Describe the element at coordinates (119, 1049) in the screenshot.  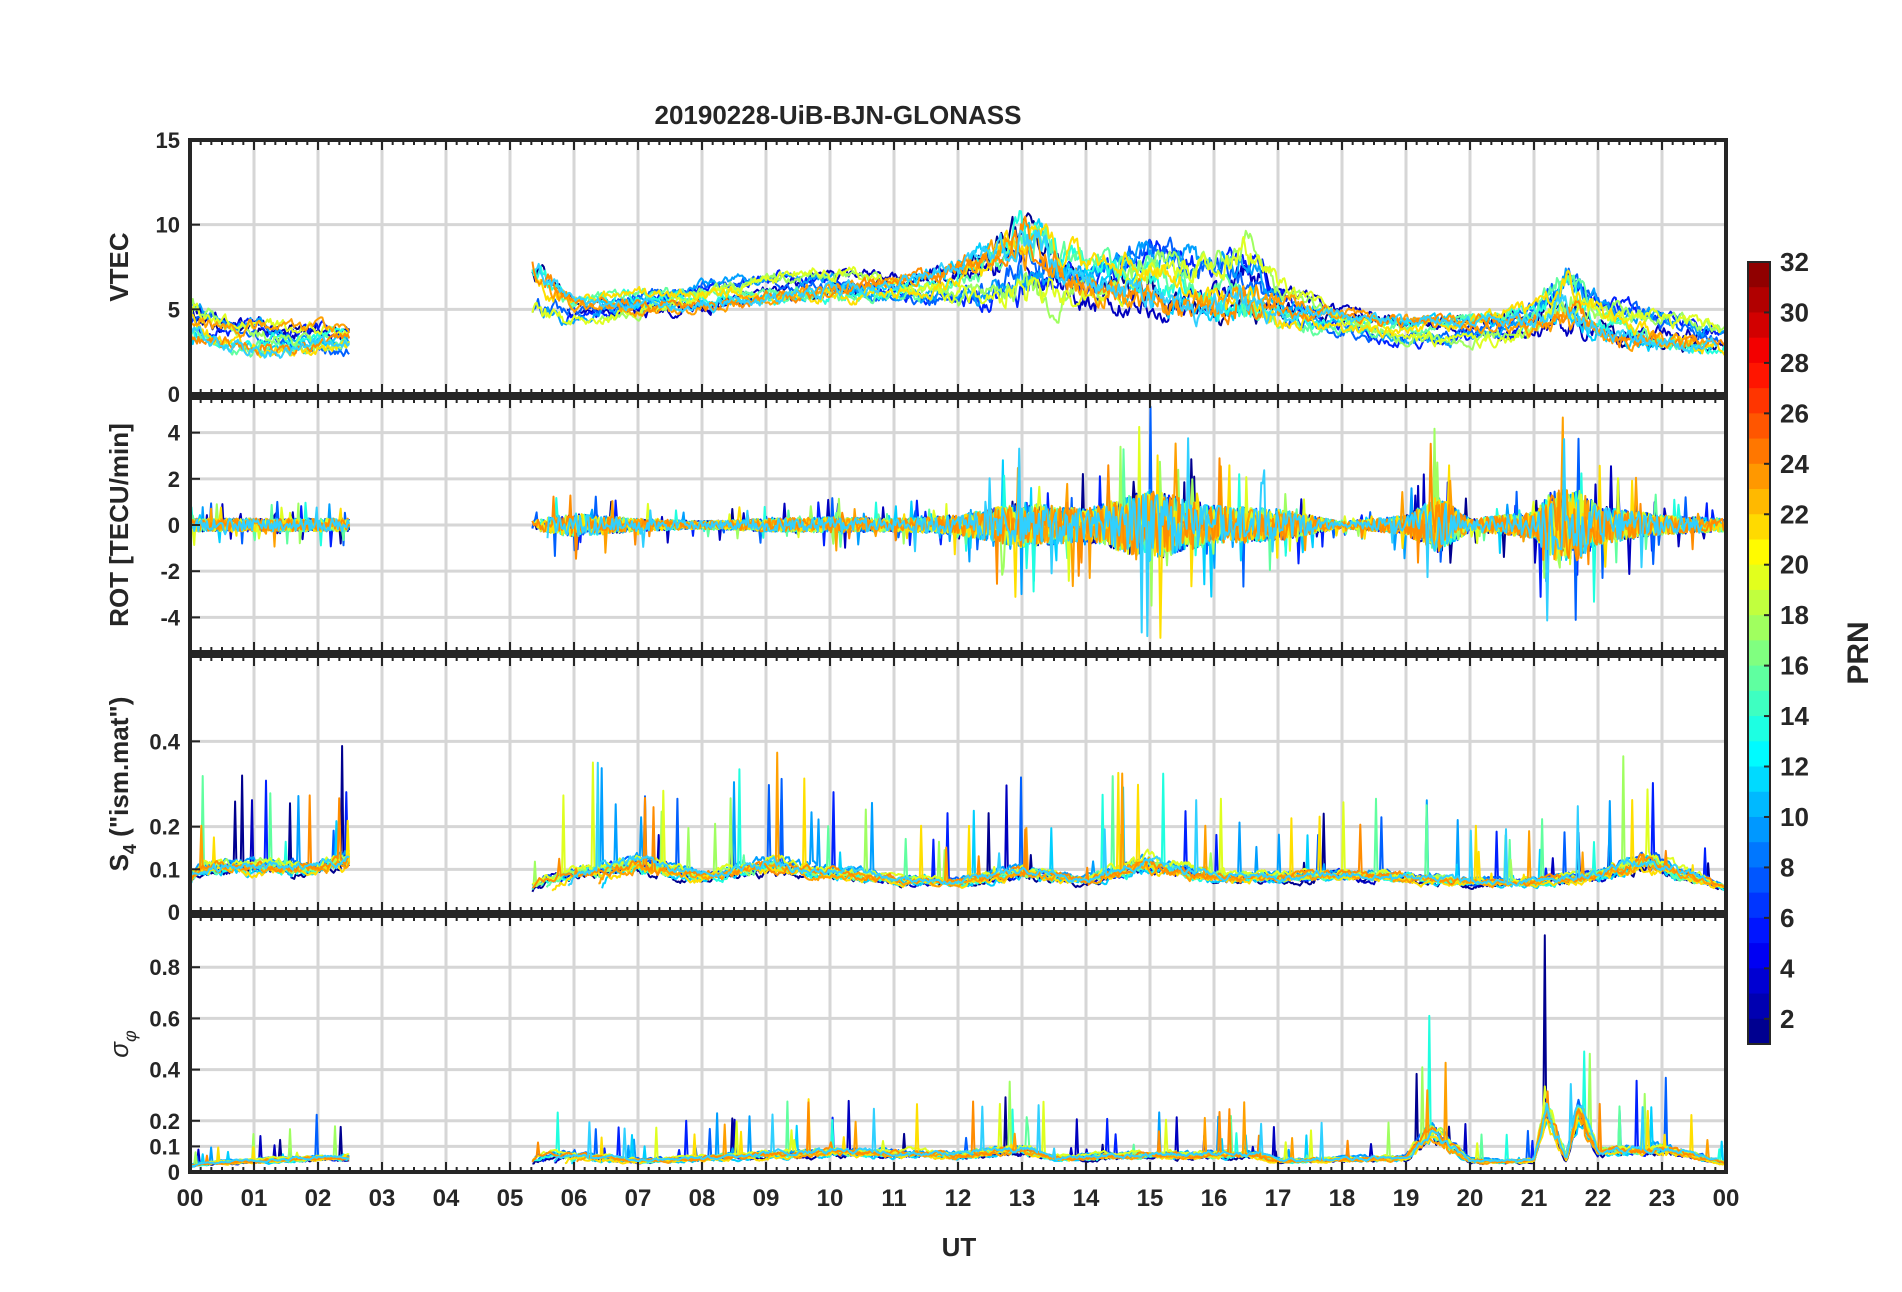
I see `y-axis-label-main: σ` at that location.